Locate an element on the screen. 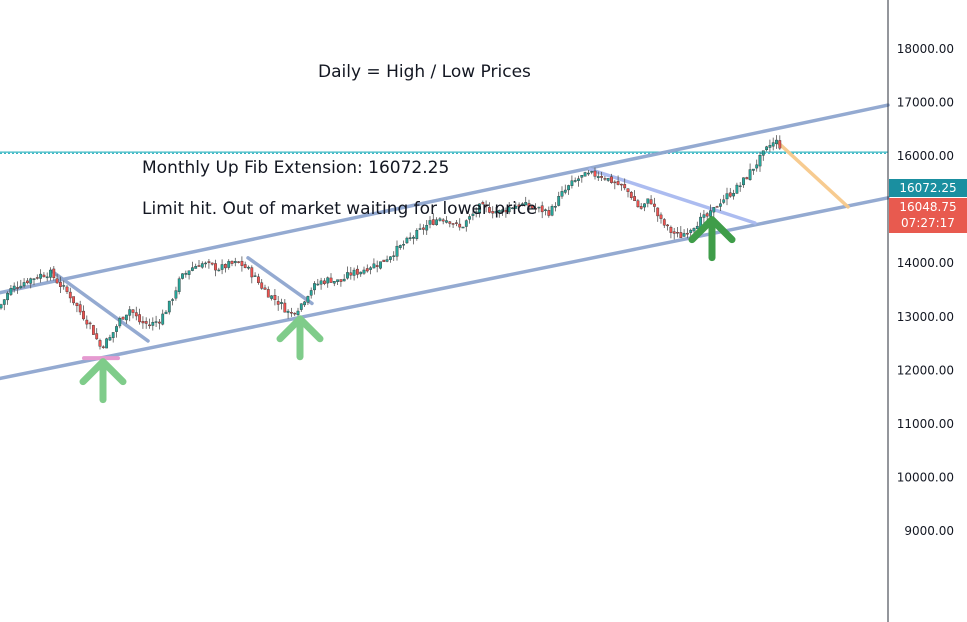 The image size is (967, 622). horizontal-lines-layer is located at coordinates (444, 152).